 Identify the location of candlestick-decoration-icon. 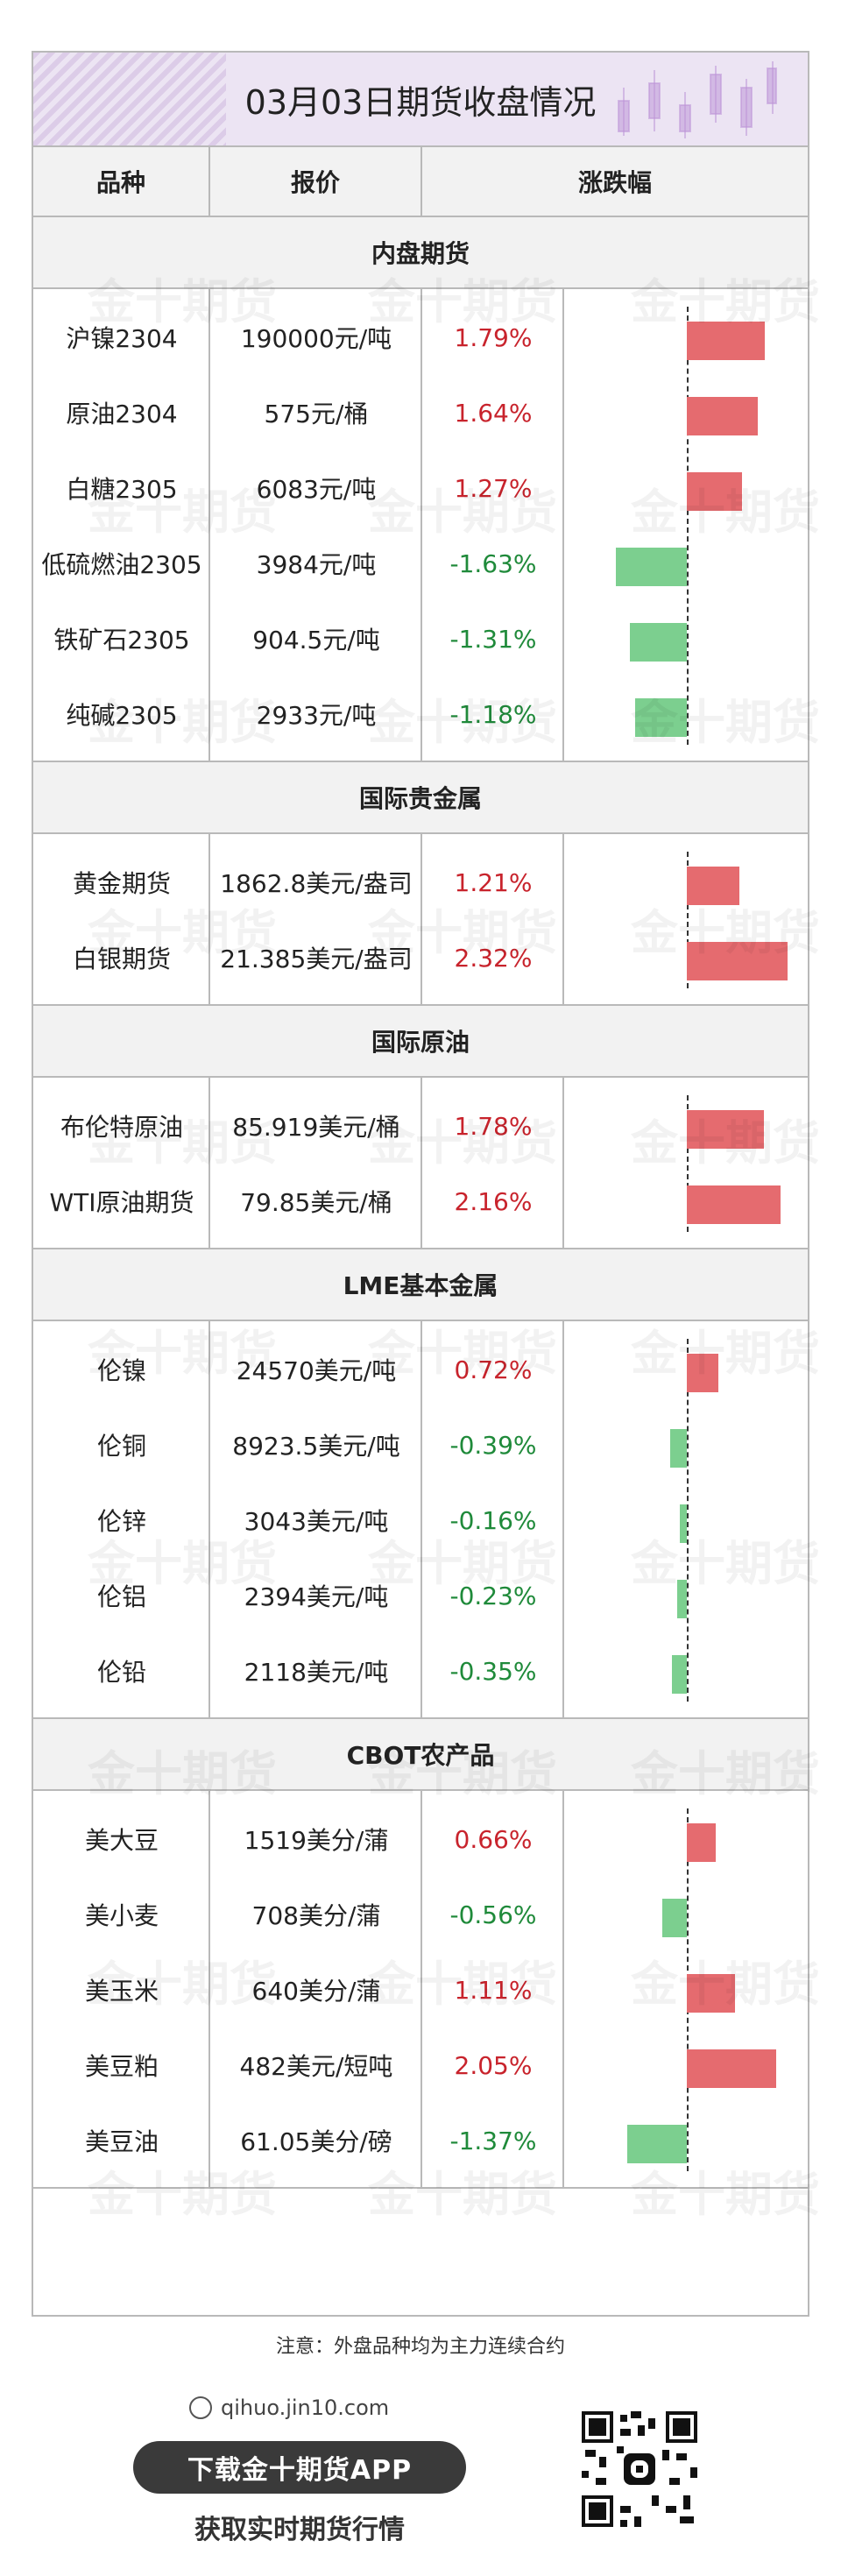
(697, 99).